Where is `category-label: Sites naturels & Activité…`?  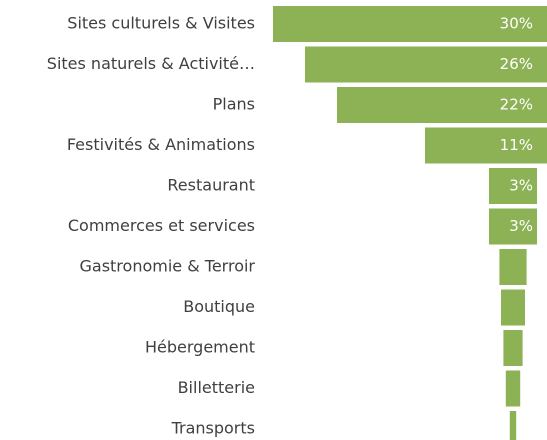
category-label: Sites naturels & Activité… is located at coordinates (151, 63).